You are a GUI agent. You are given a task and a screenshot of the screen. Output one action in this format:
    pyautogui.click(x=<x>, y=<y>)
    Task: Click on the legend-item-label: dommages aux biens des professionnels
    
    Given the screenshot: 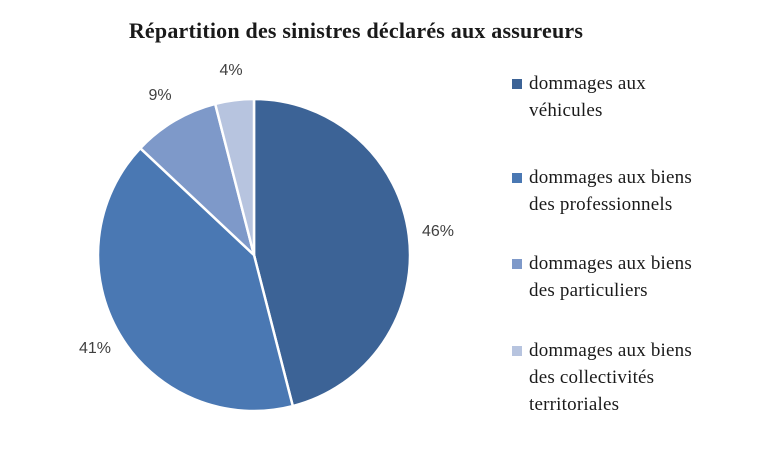 What is the action you would take?
    pyautogui.click(x=610, y=191)
    